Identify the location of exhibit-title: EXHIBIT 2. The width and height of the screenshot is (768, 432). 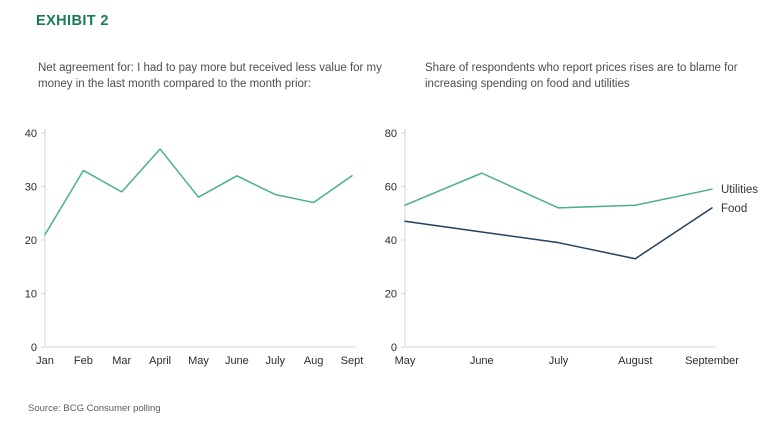
(72, 21).